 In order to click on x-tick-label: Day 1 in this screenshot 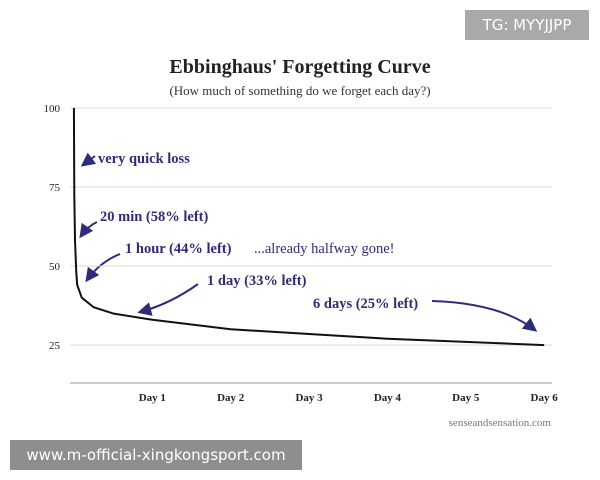, I will do `click(152, 398)`.